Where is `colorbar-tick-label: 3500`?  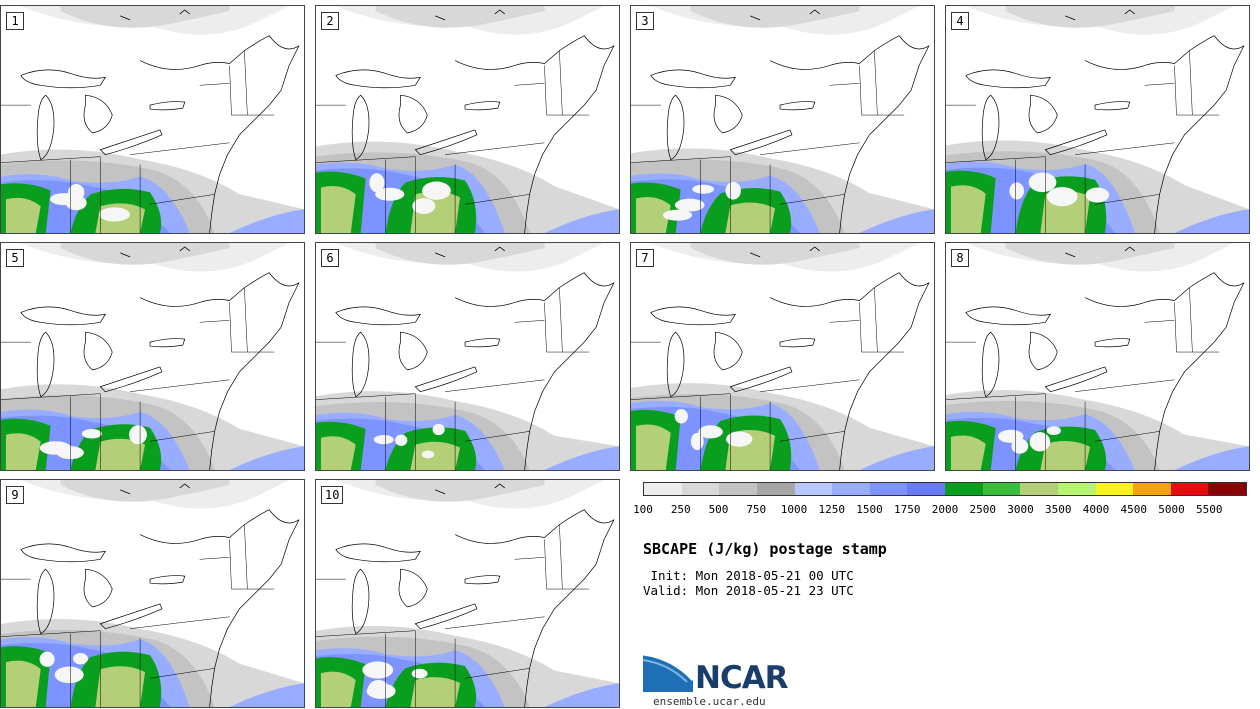
colorbar-tick-label: 3500 is located at coordinates (1058, 509).